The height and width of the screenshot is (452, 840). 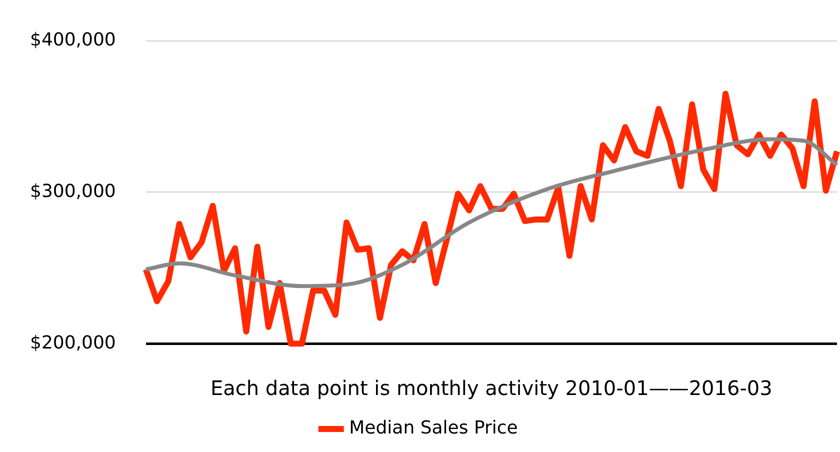 I want to click on y-tick-label: $200,000, so click(x=73, y=343).